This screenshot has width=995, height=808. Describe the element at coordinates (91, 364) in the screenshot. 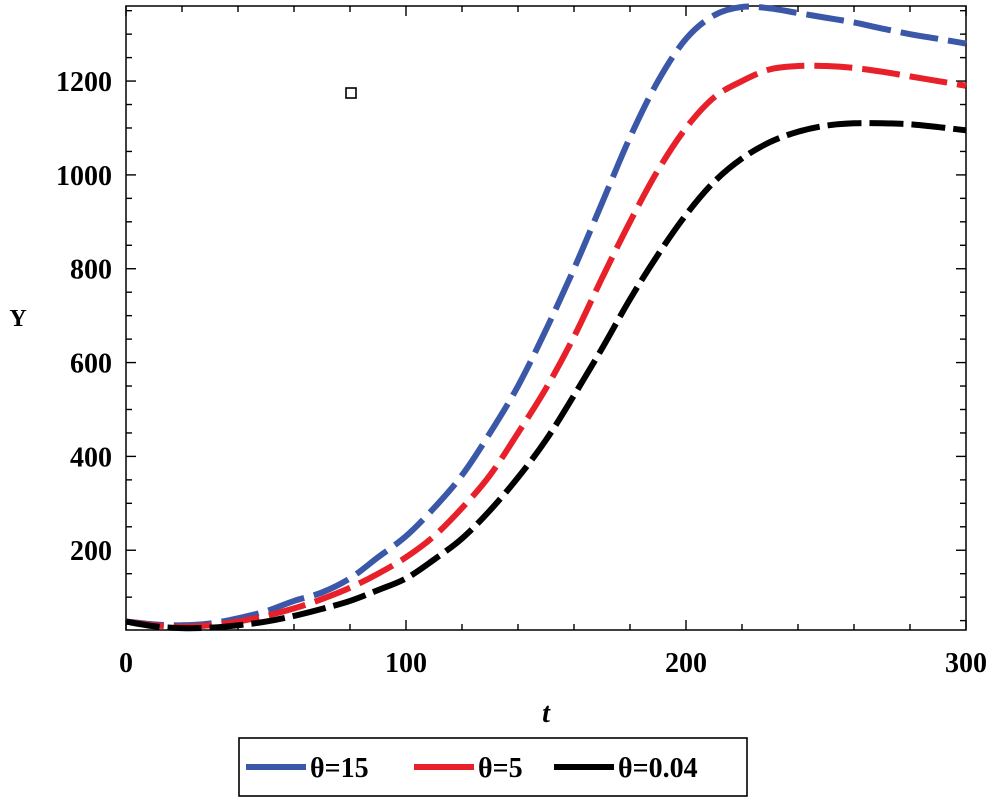

I see `y-tick-label: 600` at that location.